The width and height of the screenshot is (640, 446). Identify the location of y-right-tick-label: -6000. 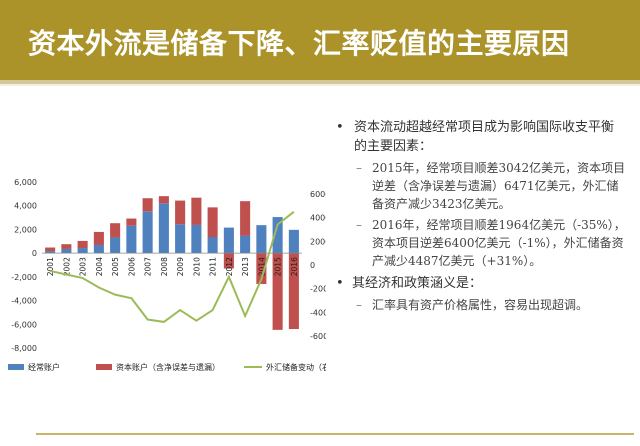
(318, 336).